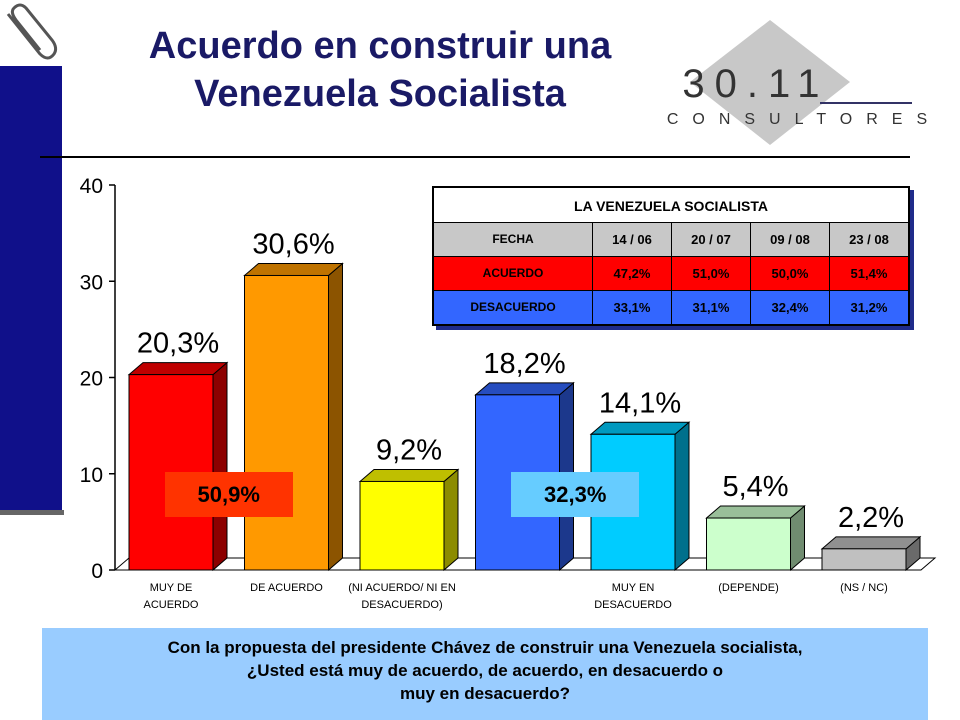 The width and height of the screenshot is (960, 720). What do you see at coordinates (171, 596) in the screenshot?
I see `x-tick-label: MUY DE ACUERDO` at bounding box center [171, 596].